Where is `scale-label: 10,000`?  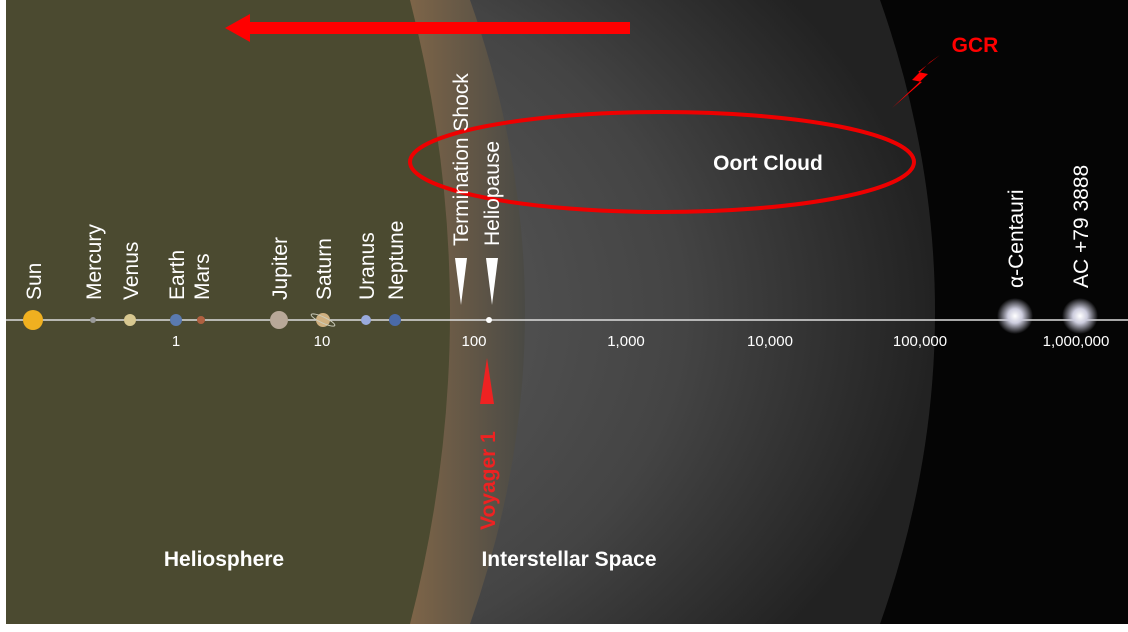 scale-label: 10,000 is located at coordinates (770, 341).